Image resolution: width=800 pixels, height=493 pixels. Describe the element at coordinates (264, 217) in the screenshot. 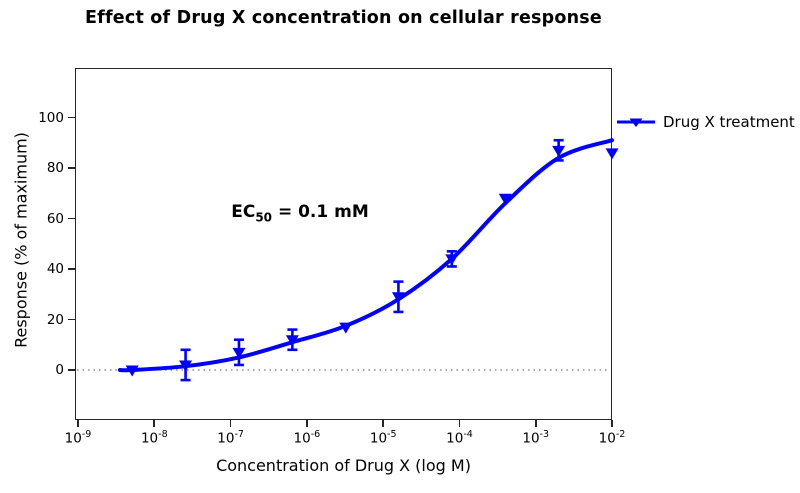

I see `ec50-subscript: 50` at that location.